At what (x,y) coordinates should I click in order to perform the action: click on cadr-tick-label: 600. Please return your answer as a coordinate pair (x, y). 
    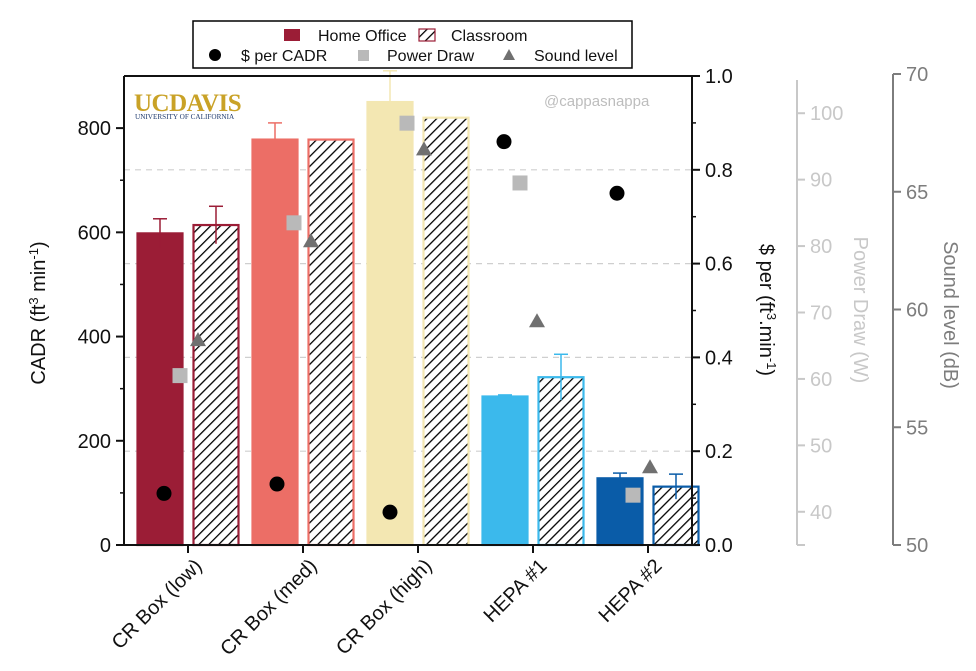
    Looking at the image, I should click on (94, 233).